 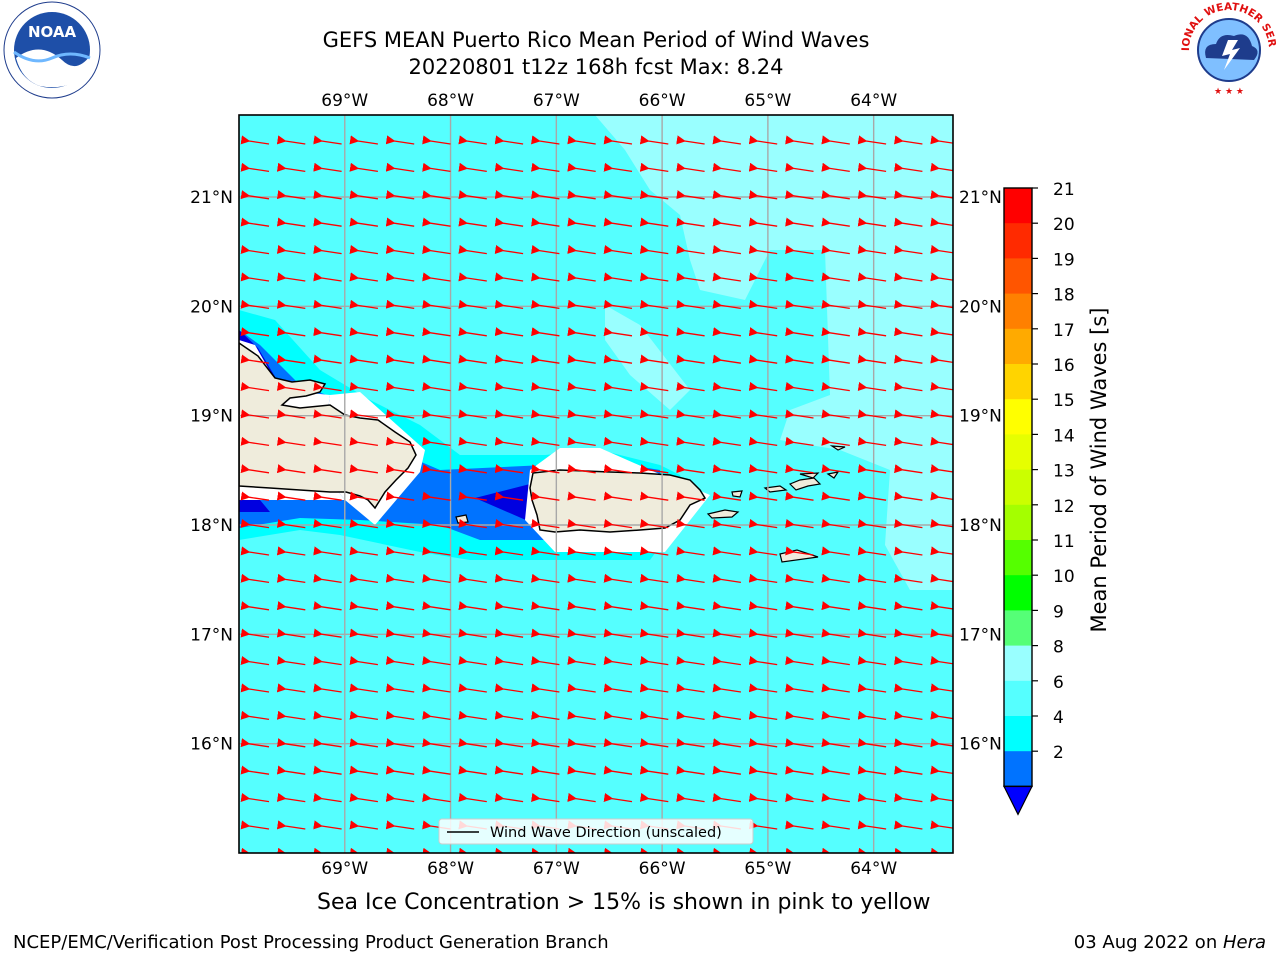 What do you see at coordinates (1058, 718) in the screenshot?
I see `colorbar-tick-label: 4` at bounding box center [1058, 718].